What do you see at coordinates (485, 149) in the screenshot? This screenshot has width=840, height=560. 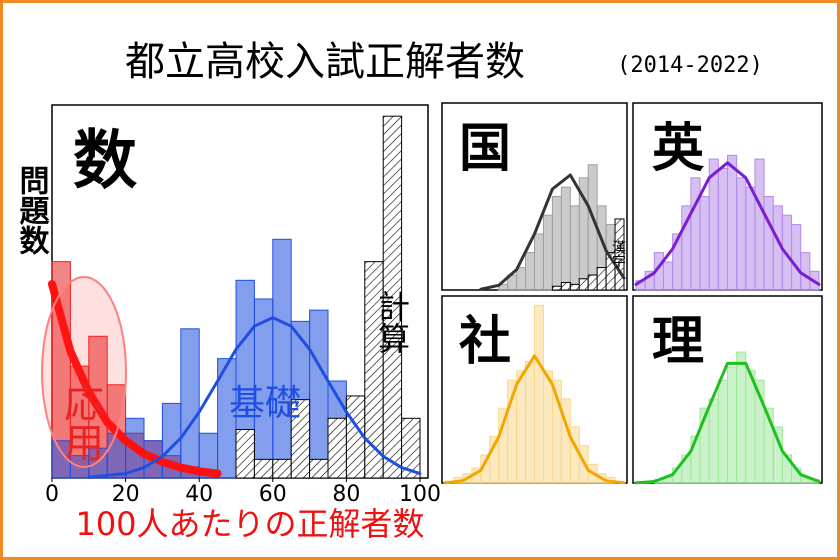 I see `panel-label: 国` at bounding box center [485, 149].